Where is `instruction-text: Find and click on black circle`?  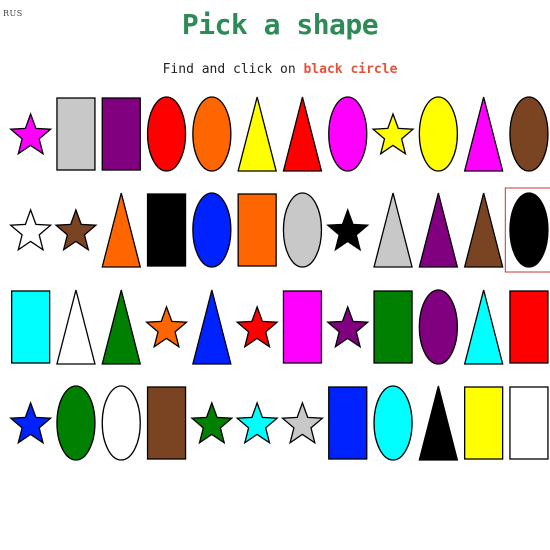 instruction-text: Find and click on black circle is located at coordinates (275, 69).